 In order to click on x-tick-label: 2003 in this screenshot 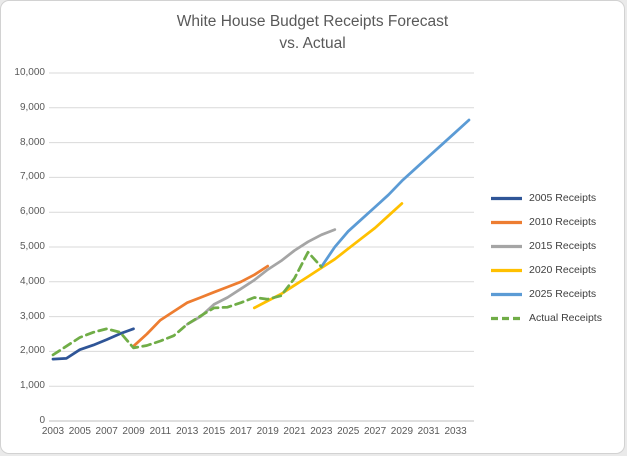, I will do `click(53, 431)`.